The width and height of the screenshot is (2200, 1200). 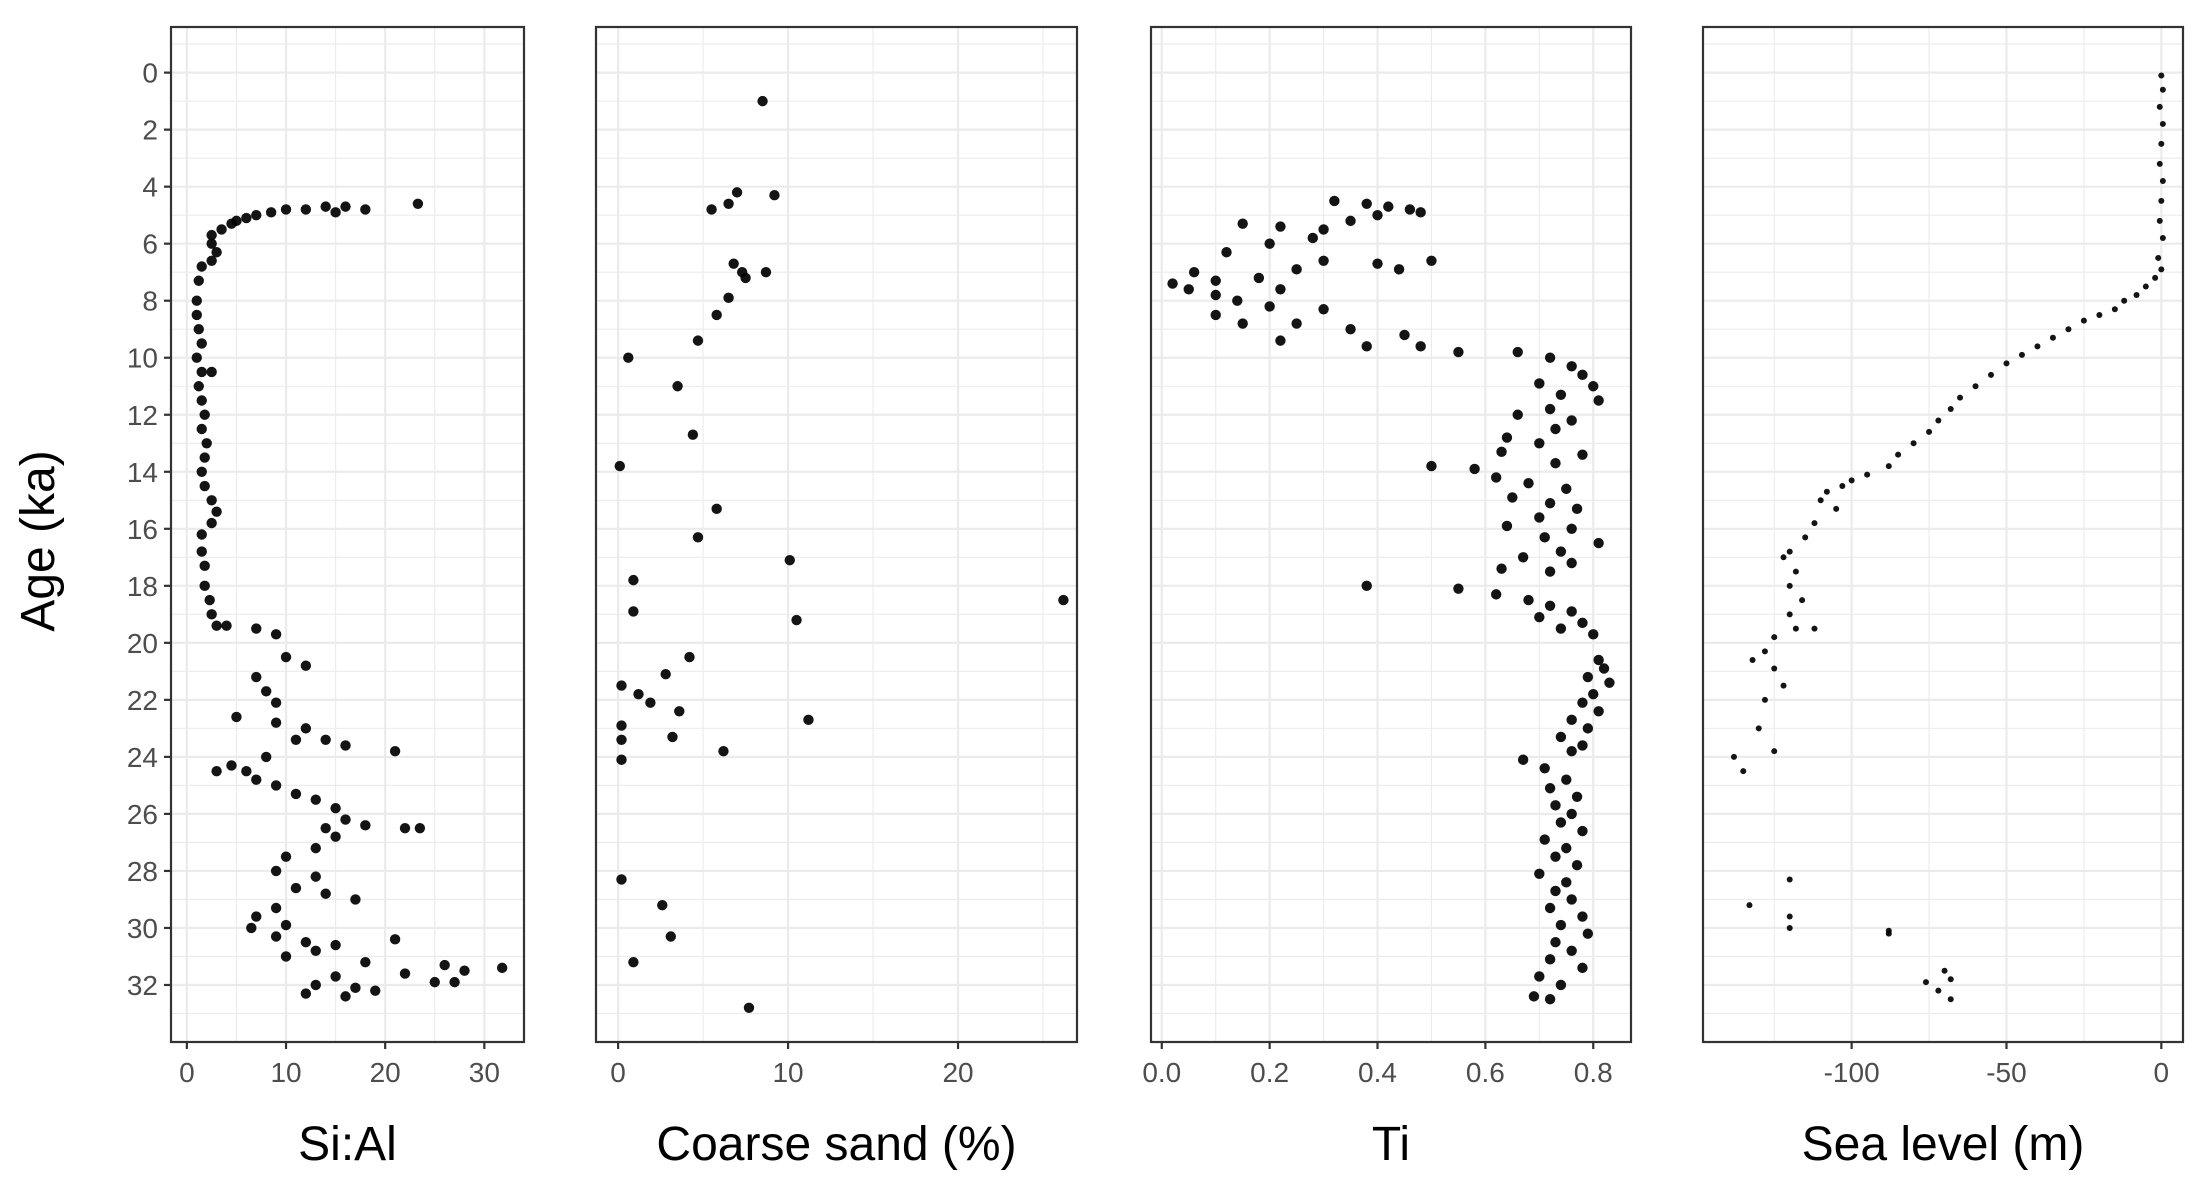 I want to click on x-tick-label: 0.2, so click(x=1269, y=1072).